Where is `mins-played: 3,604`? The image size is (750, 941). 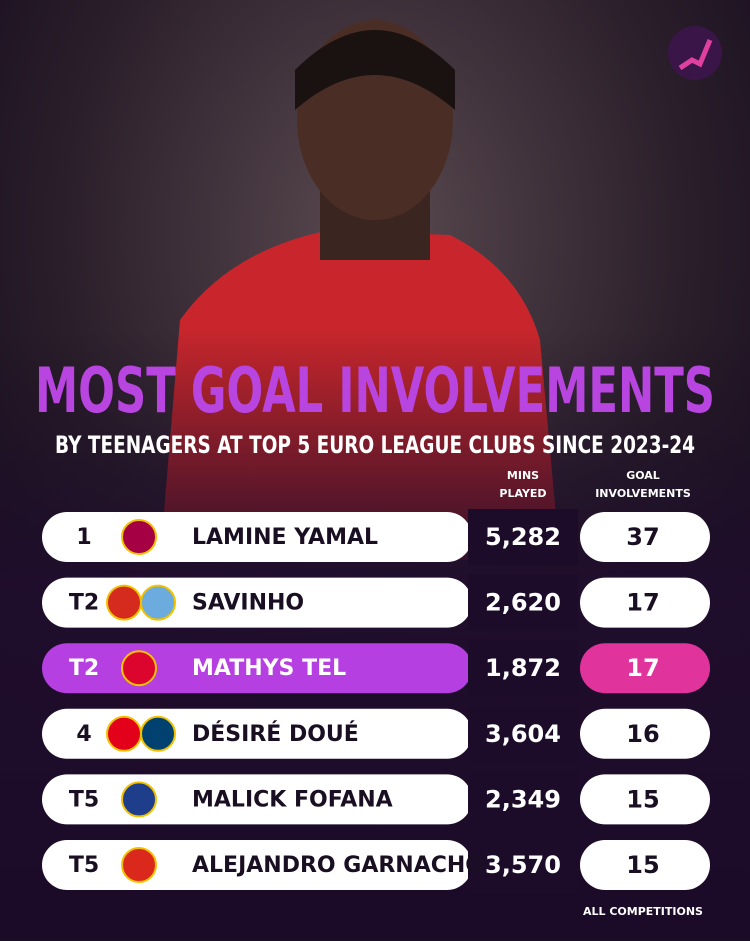 mins-played: 3,604 is located at coordinates (523, 734).